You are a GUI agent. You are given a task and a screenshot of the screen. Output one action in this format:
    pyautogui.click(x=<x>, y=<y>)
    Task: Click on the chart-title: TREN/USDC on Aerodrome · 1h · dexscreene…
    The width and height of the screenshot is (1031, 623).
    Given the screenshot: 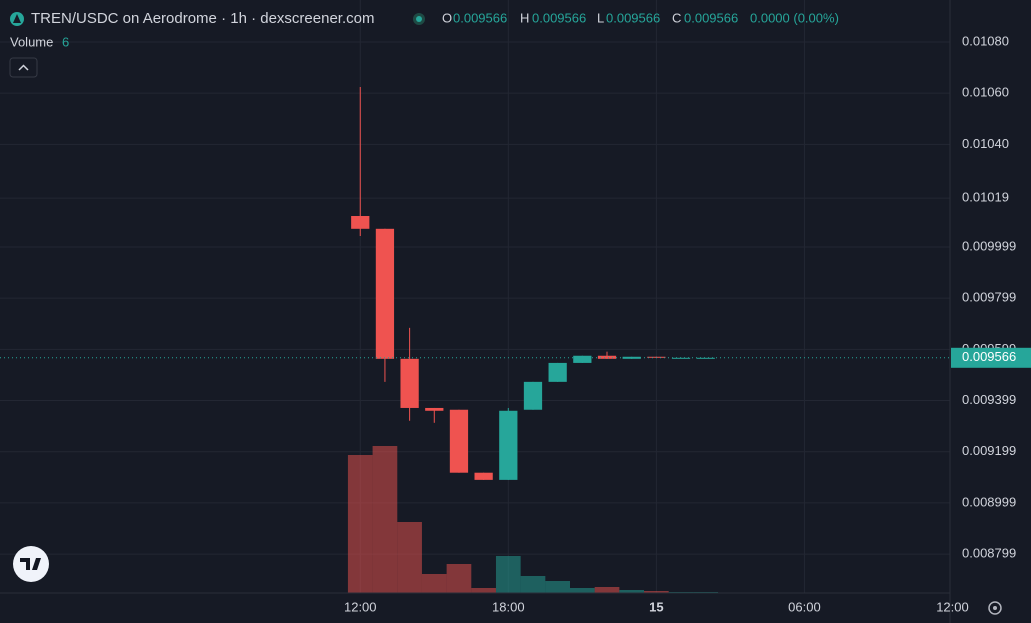 What is the action you would take?
    pyautogui.click(x=202, y=18)
    